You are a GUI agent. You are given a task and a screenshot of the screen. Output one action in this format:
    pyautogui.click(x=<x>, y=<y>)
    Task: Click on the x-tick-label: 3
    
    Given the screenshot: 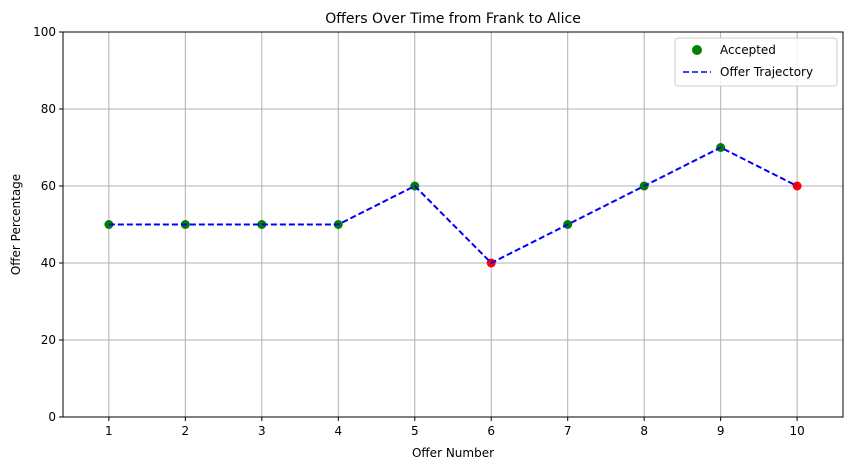 What is the action you would take?
    pyautogui.click(x=262, y=431)
    